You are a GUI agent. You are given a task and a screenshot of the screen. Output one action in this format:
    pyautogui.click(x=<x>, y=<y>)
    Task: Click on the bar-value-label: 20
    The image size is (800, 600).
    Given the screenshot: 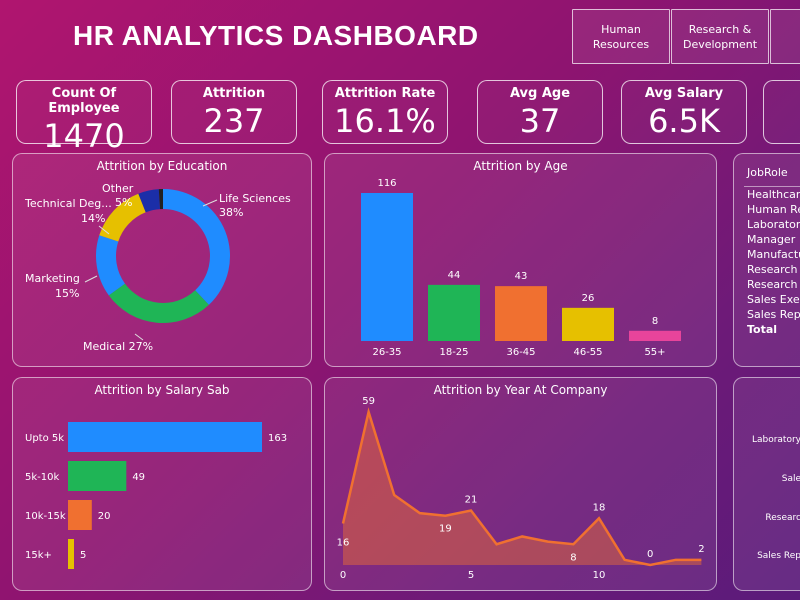 What is the action you would take?
    pyautogui.click(x=104, y=516)
    